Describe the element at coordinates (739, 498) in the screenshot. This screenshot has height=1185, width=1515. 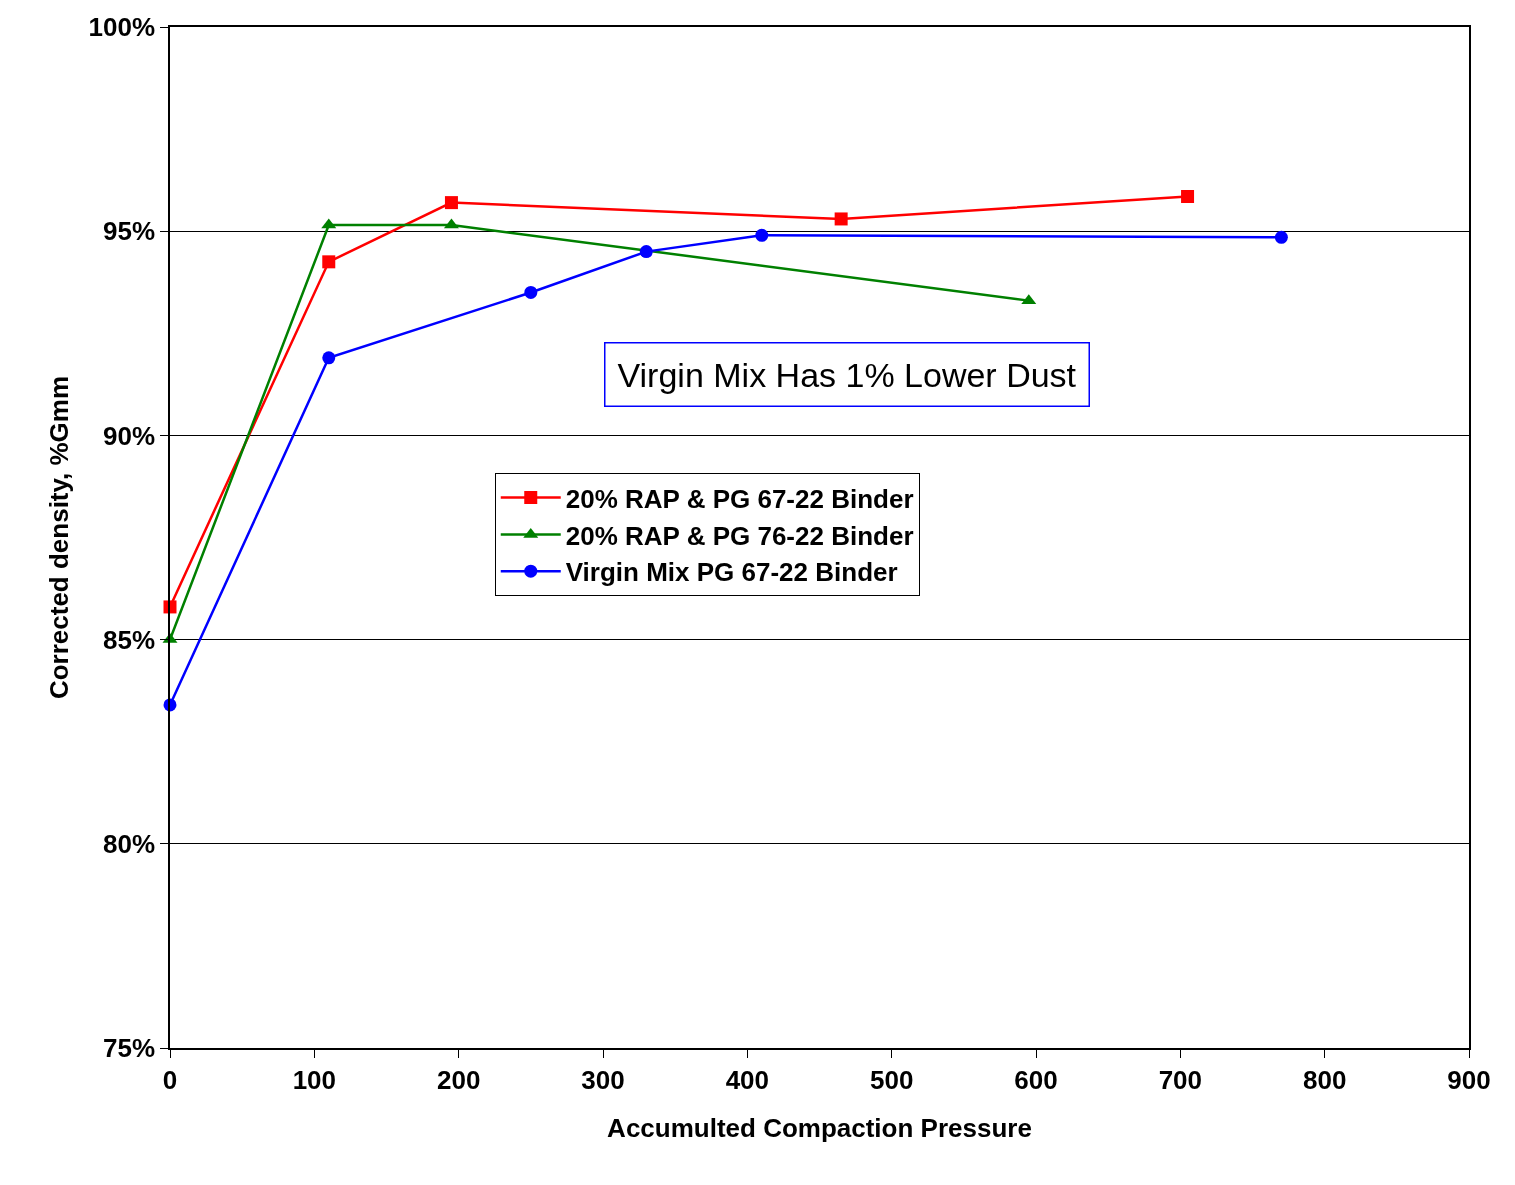
I see `legend-label: 20% RAP & PG 67-22 Binder` at that location.